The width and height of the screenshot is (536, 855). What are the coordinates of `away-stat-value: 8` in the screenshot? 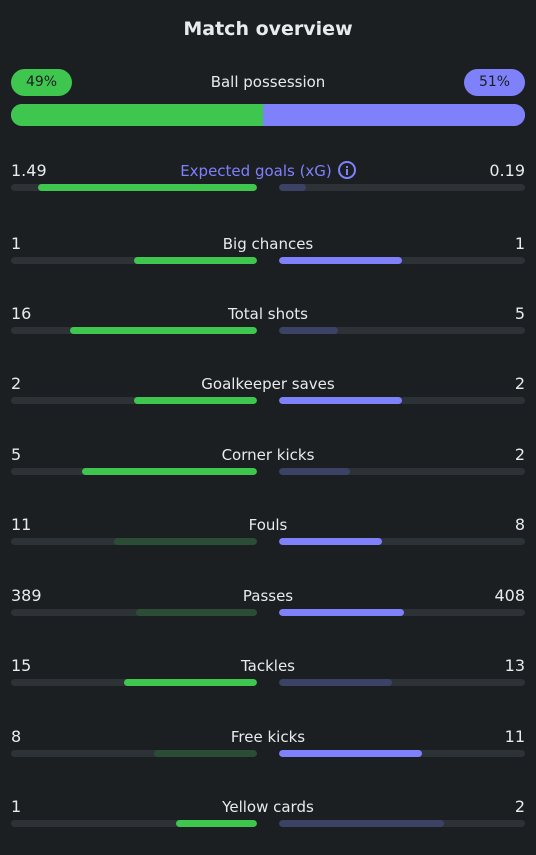 It's located at (519, 524).